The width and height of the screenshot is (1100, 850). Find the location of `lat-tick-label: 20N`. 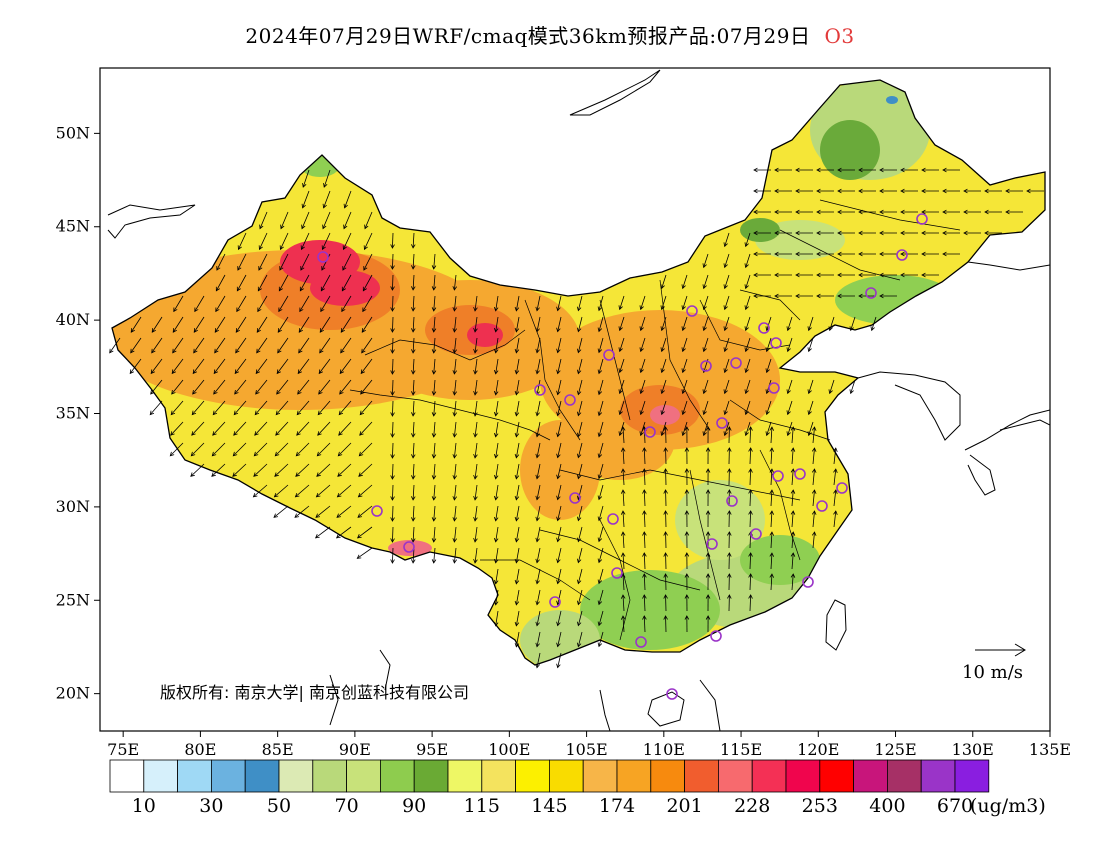

lat-tick-label: 20N is located at coordinates (73, 693).